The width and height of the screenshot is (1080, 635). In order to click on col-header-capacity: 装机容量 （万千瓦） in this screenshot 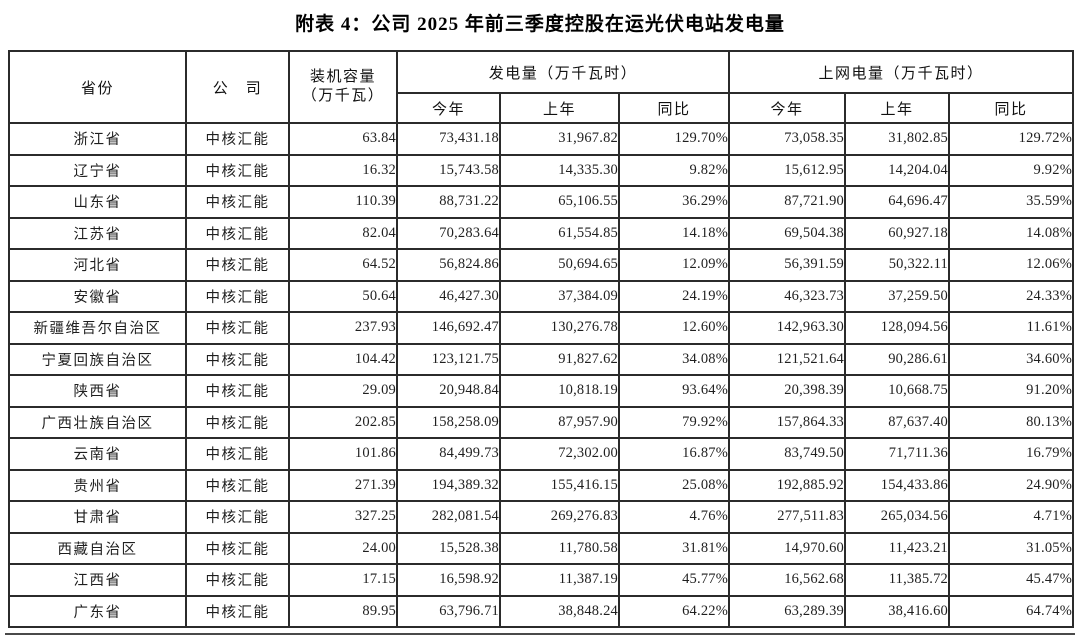, I will do `click(343, 87)`.